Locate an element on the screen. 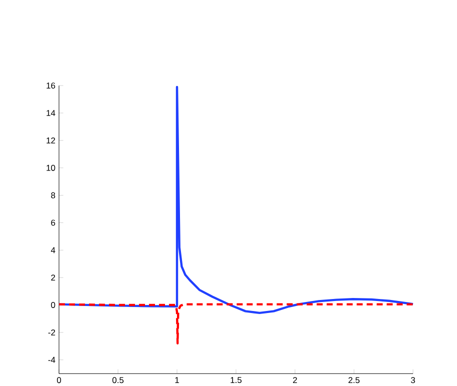  y-tick-label: 2 is located at coordinates (53, 277).